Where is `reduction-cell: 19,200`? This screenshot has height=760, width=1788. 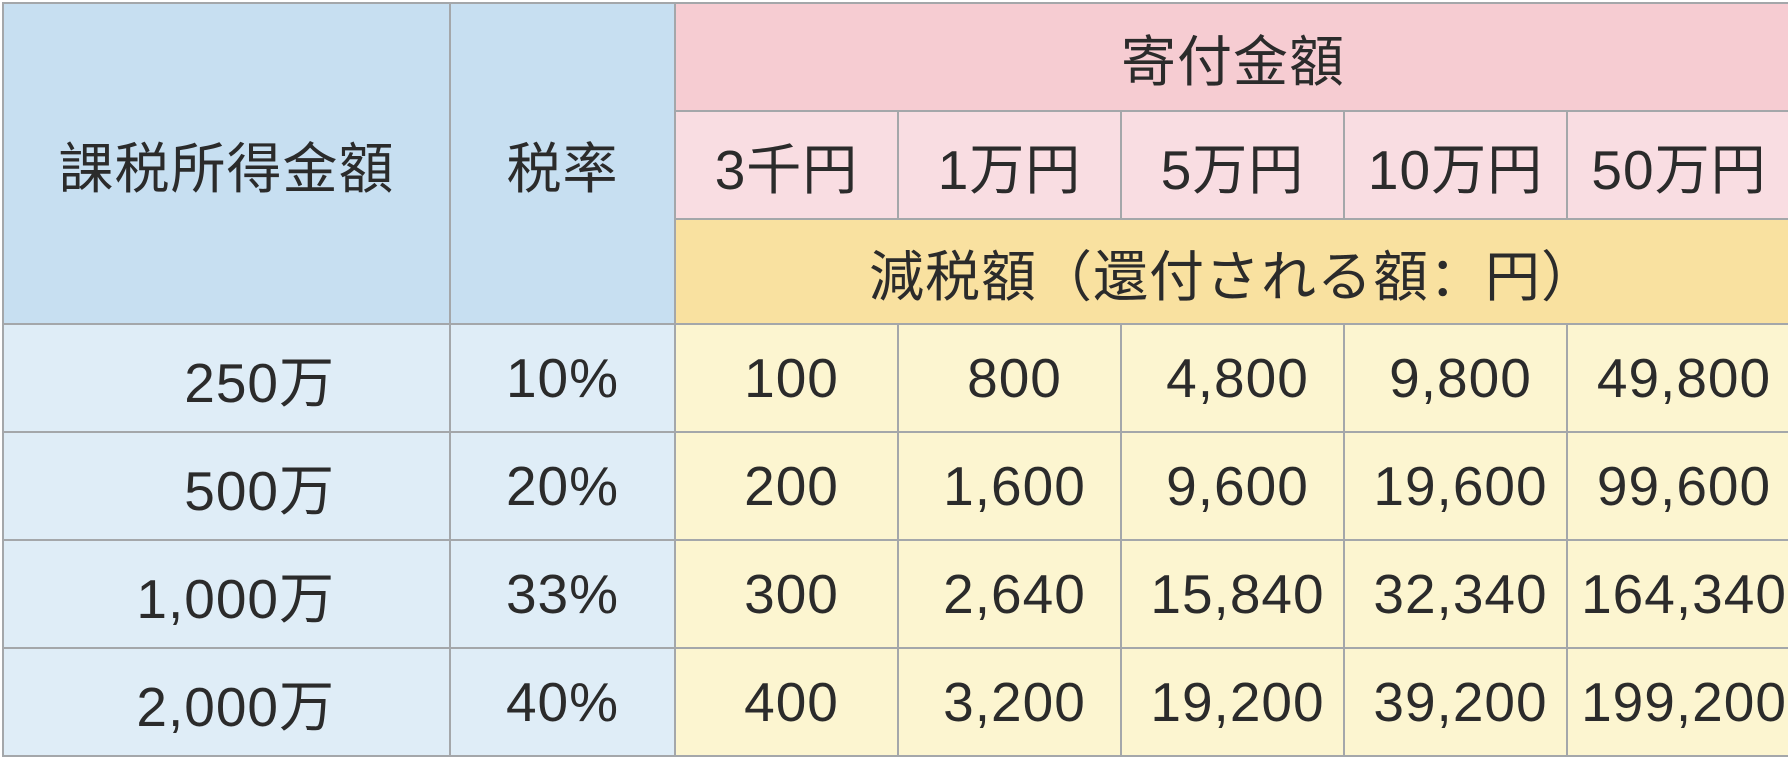
reduction-cell: 19,200 is located at coordinates (1232, 702).